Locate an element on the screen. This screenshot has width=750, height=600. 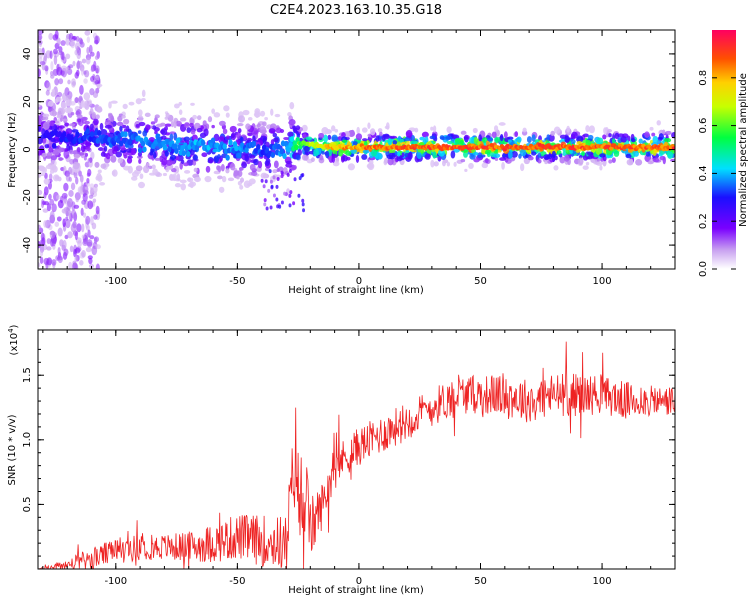
colorbar-gradient is located at coordinates (724, 149).